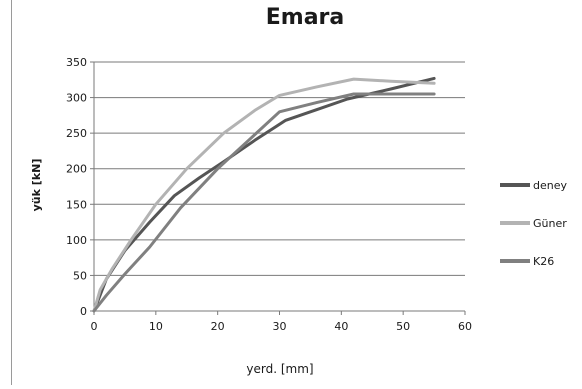 This screenshot has width=582, height=389. What do you see at coordinates (11, 192) in the screenshot?
I see `panel-border` at bounding box center [11, 192].